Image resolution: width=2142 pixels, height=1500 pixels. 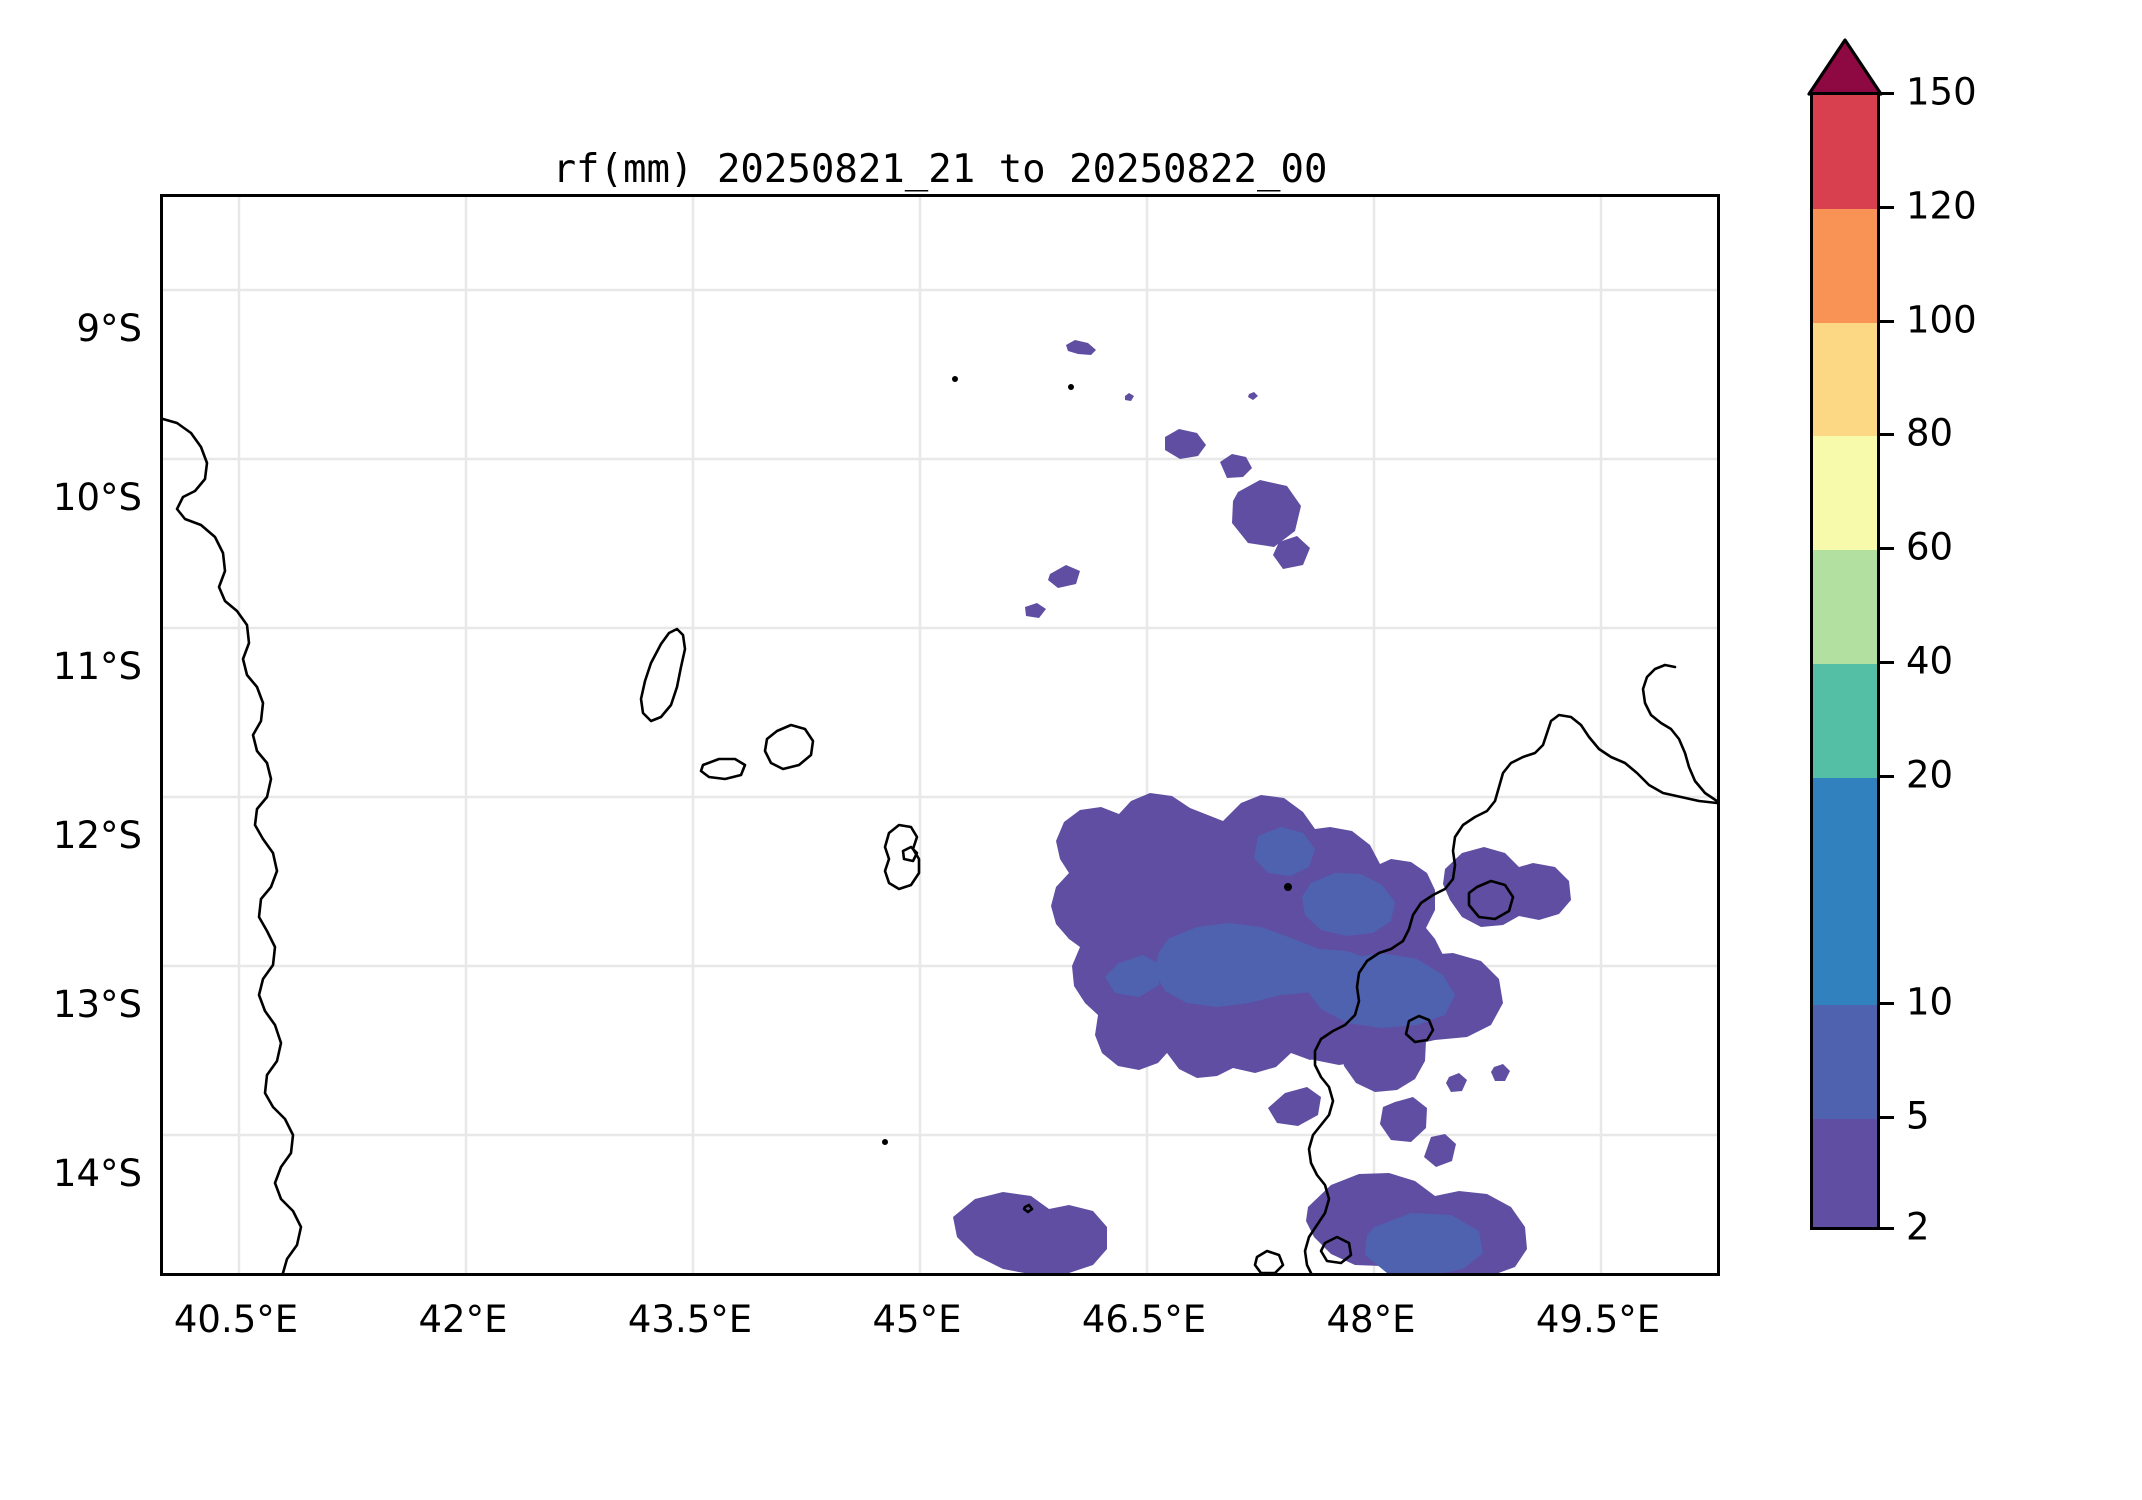 What do you see at coordinates (1419, 1029) in the screenshot?
I see `coastline-islet-west` at bounding box center [1419, 1029].